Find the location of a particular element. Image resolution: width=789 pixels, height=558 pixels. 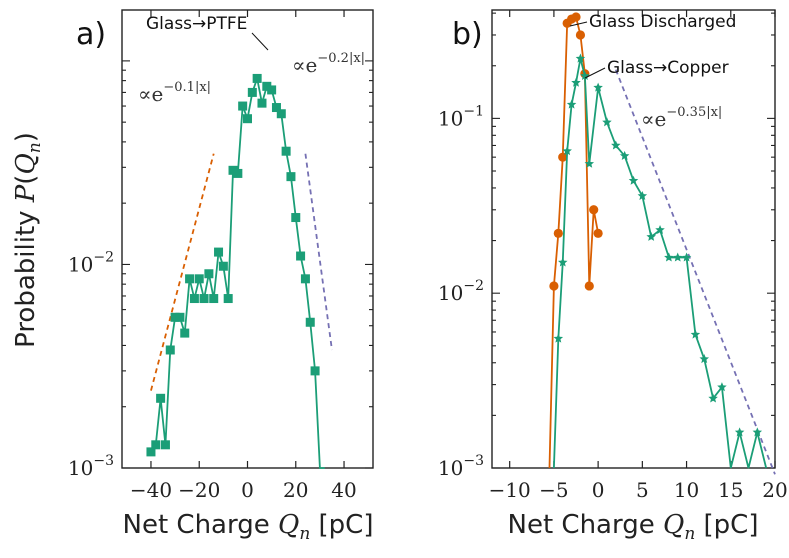

annotation-glass-discharged: Glass Discharged is located at coordinates (662, 22).